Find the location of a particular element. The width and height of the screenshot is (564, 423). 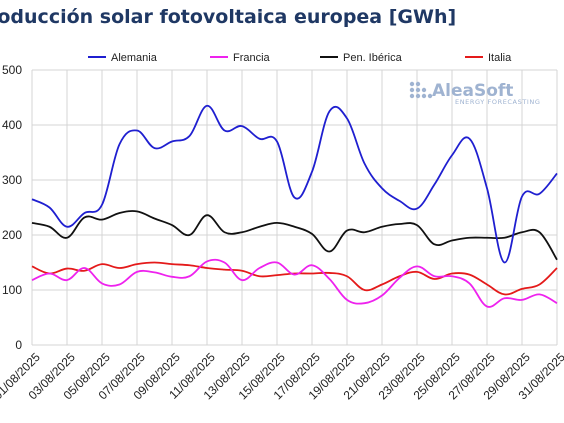

y-tick-label: 300 is located at coordinates (12, 180).